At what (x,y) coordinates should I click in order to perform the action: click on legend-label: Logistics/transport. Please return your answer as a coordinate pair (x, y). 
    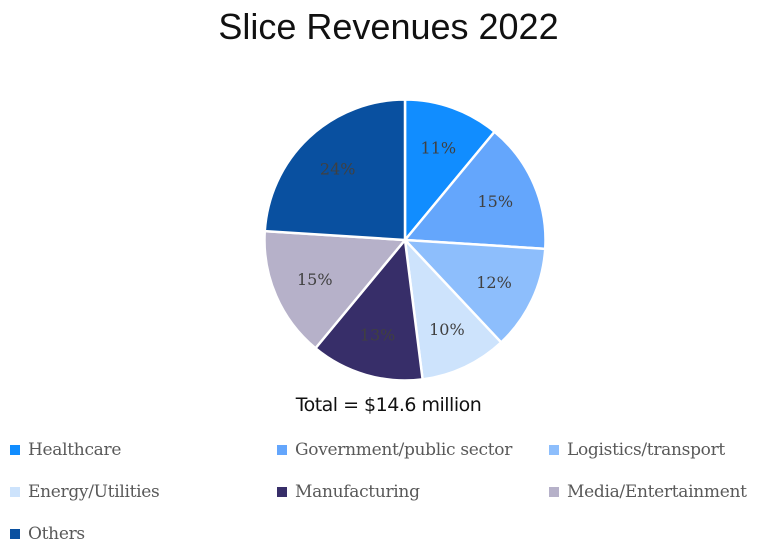
    Looking at the image, I should click on (646, 450).